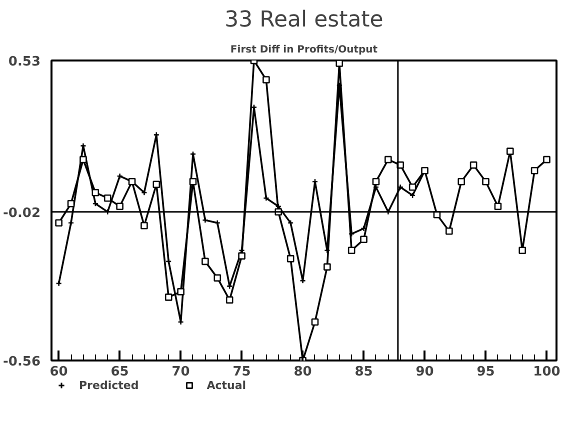 The height and width of the screenshot is (439, 578). Describe the element at coordinates (109, 385) in the screenshot. I see `legend-label: Predicted` at that location.